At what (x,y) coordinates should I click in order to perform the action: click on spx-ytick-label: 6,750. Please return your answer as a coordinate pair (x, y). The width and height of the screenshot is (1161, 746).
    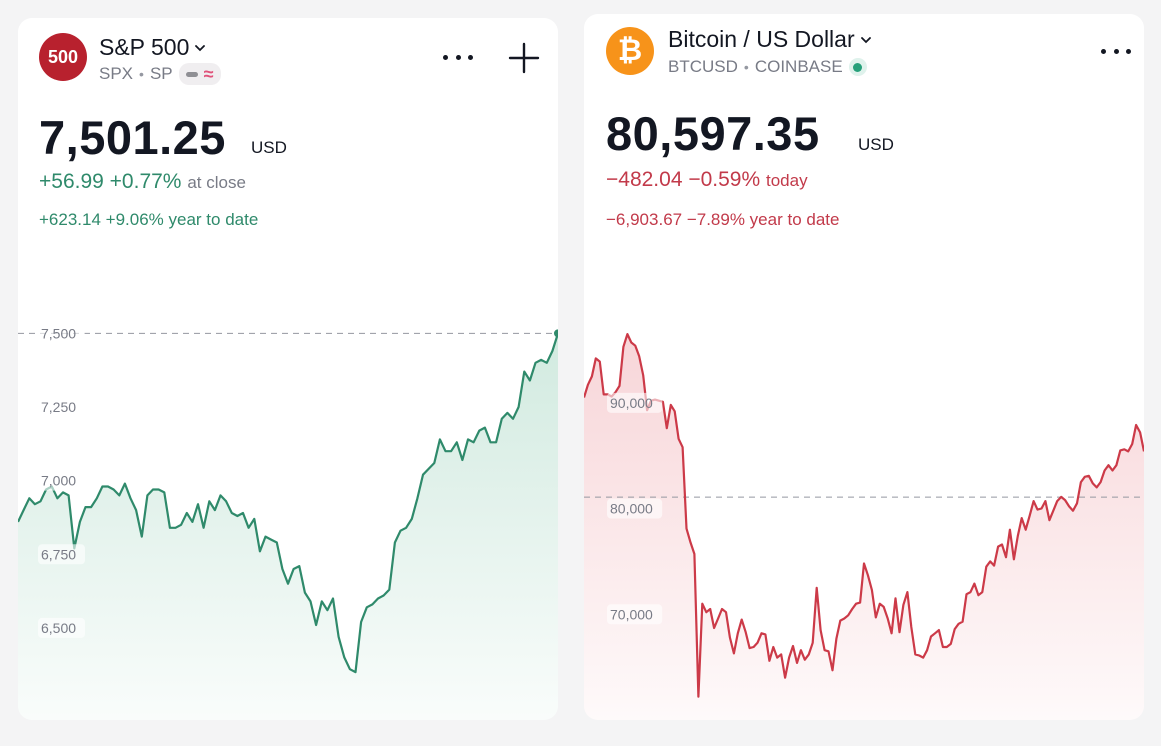
    Looking at the image, I should click on (58, 554).